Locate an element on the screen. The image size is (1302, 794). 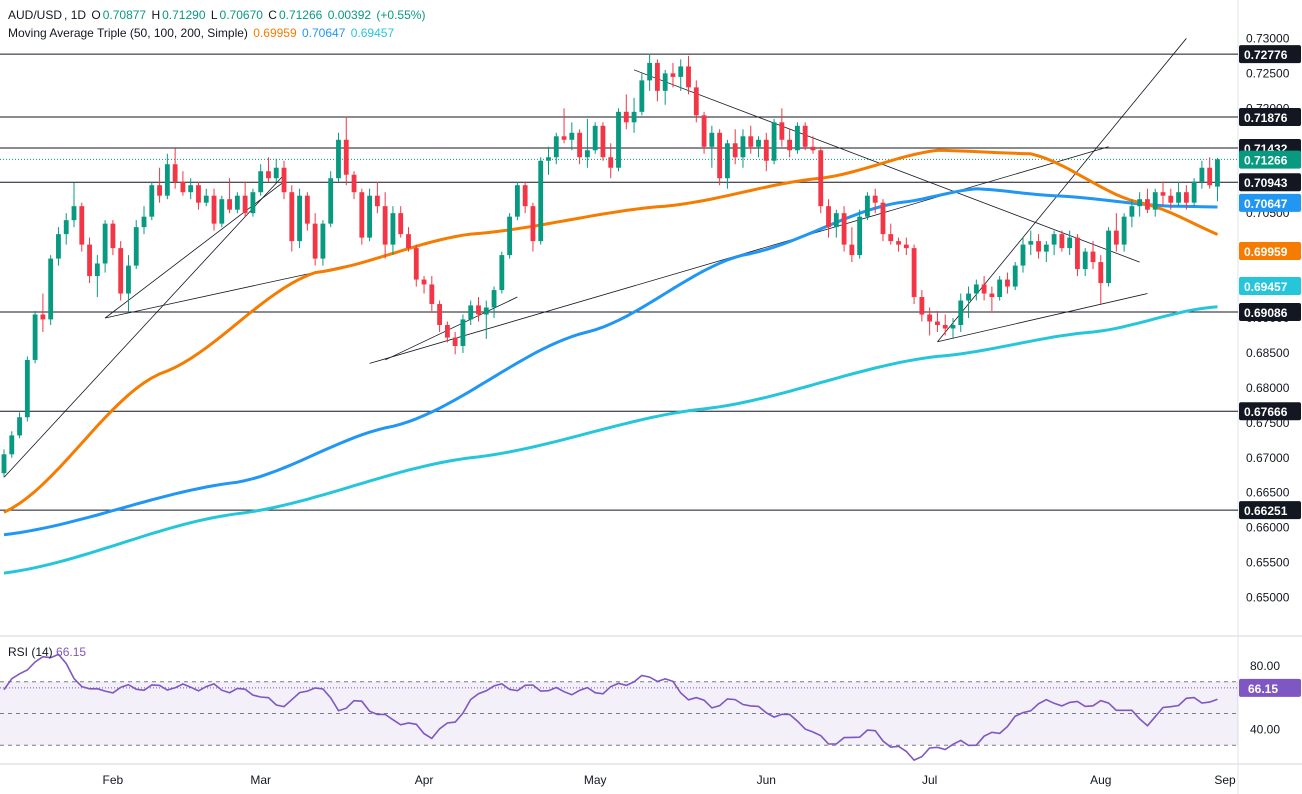
time-tick-label: Jul is located at coordinates (929, 780).